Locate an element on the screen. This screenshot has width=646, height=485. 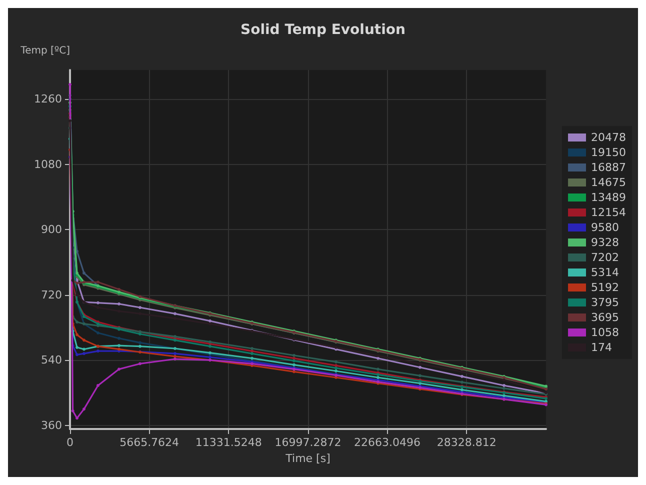
x-tick-label: 16997.2872 is located at coordinates (308, 442).